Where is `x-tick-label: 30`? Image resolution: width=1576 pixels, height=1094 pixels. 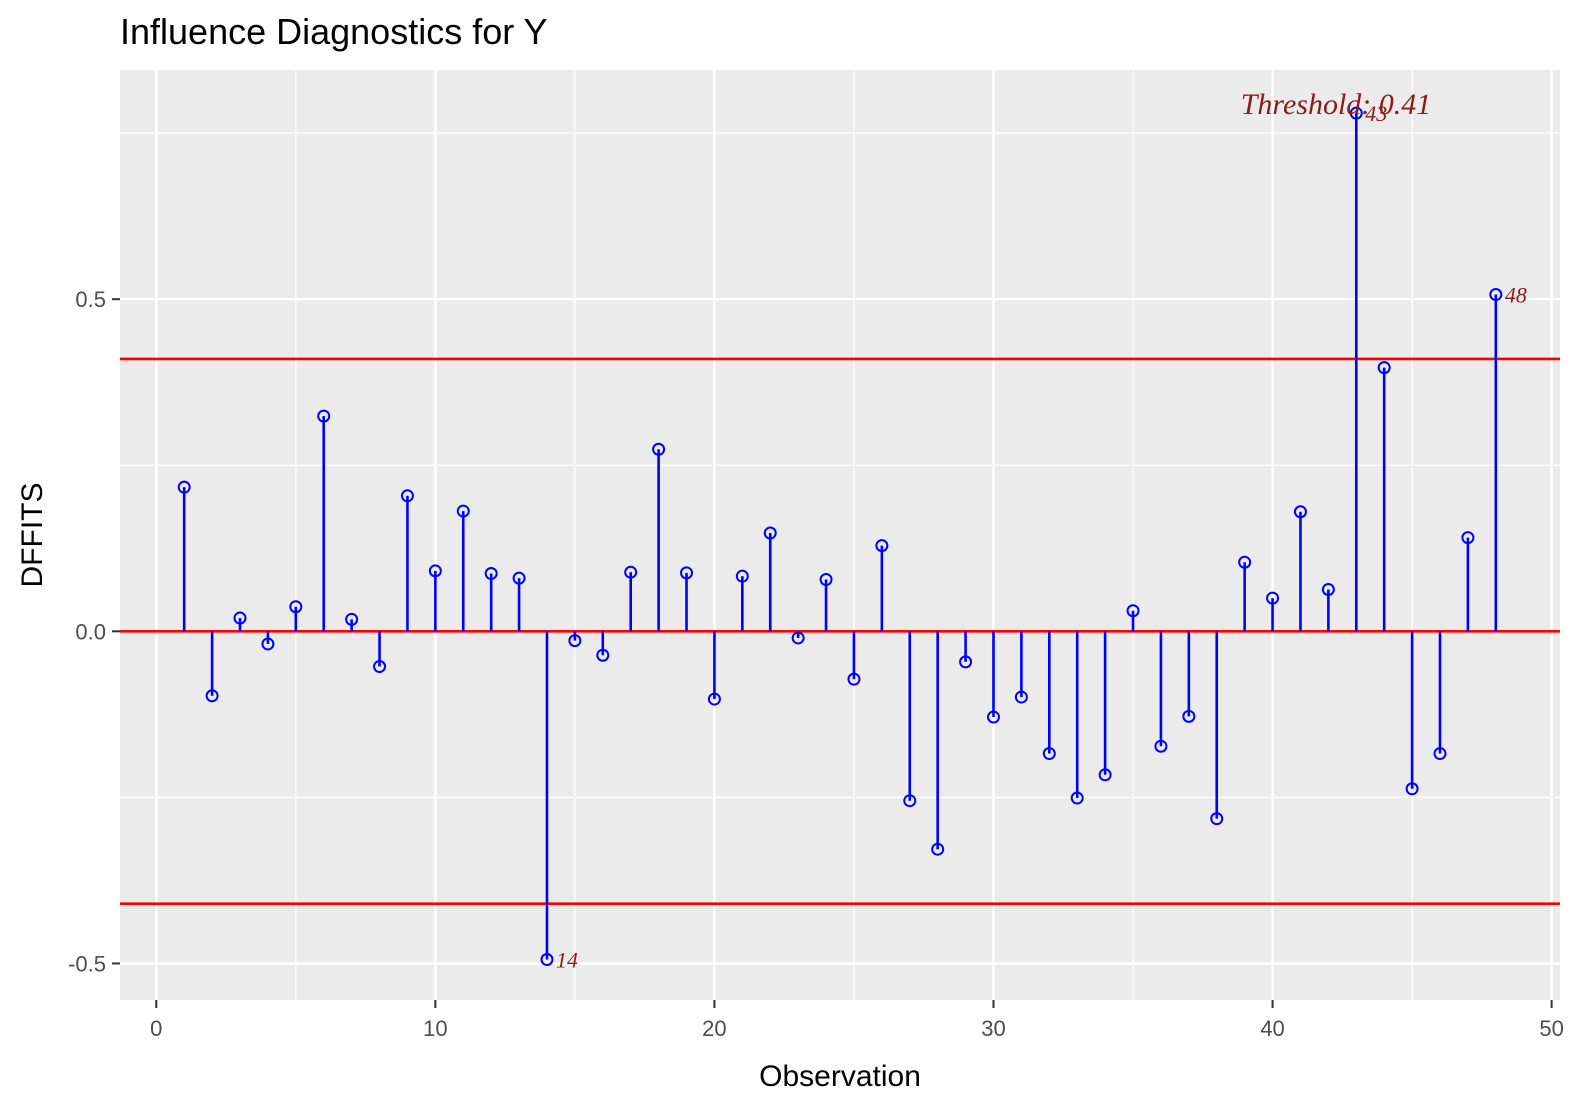
x-tick-label: 30 is located at coordinates (993, 1028).